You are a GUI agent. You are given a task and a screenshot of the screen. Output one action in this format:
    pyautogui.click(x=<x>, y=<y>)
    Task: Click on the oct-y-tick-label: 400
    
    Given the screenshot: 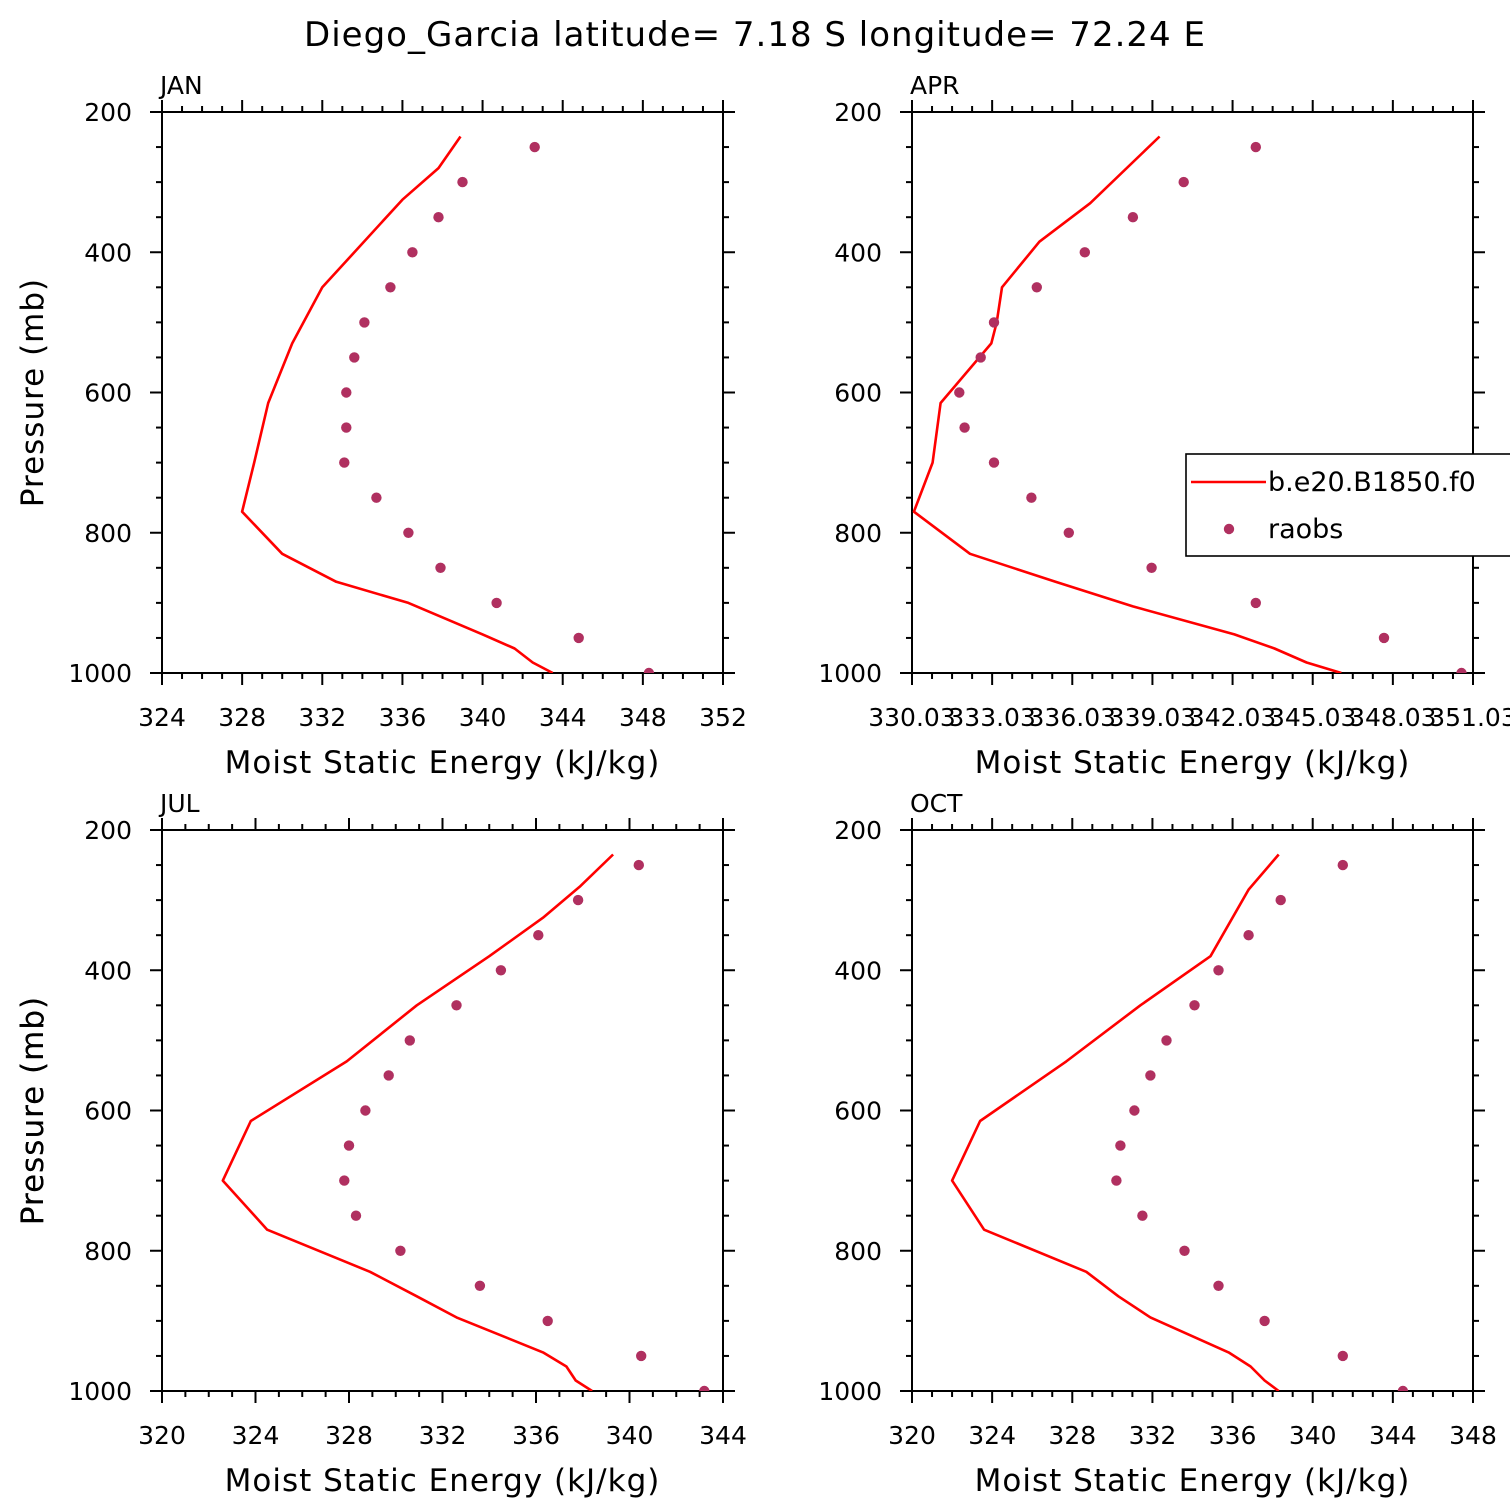 What is the action you would take?
    pyautogui.click(x=858, y=970)
    